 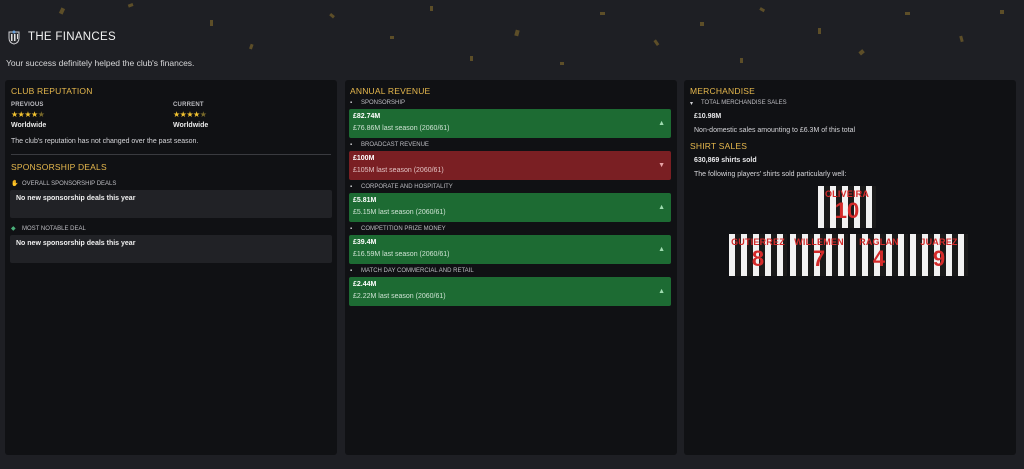 I want to click on overall-deals-label: ✋ OVERALL SPONSORSHIP DEALS, so click(x=64, y=184).